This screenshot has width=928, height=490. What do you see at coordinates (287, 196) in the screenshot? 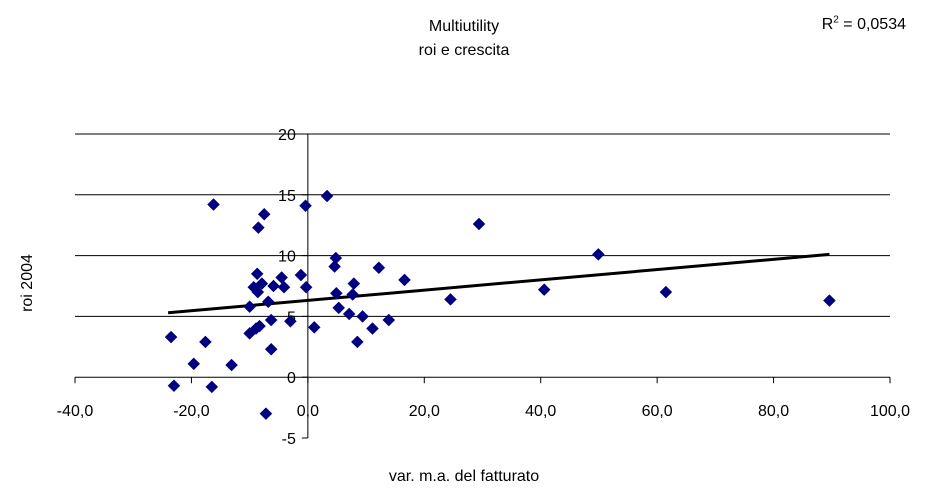
I see `y-tick-label: 15` at bounding box center [287, 196].